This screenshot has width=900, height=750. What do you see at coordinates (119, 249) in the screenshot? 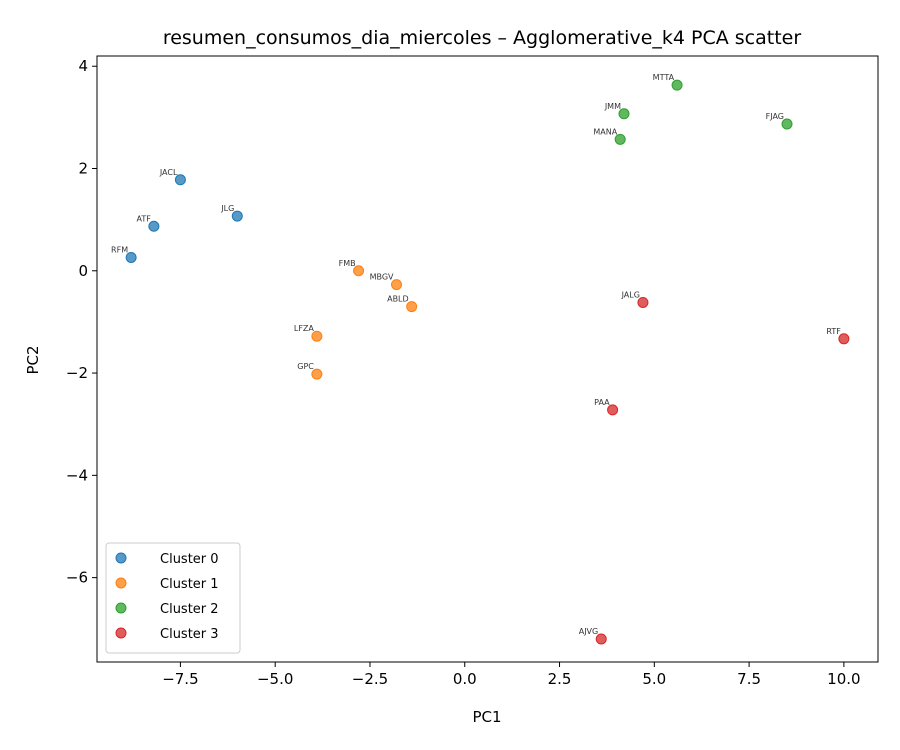
I see `point-label: RFM` at bounding box center [119, 249].